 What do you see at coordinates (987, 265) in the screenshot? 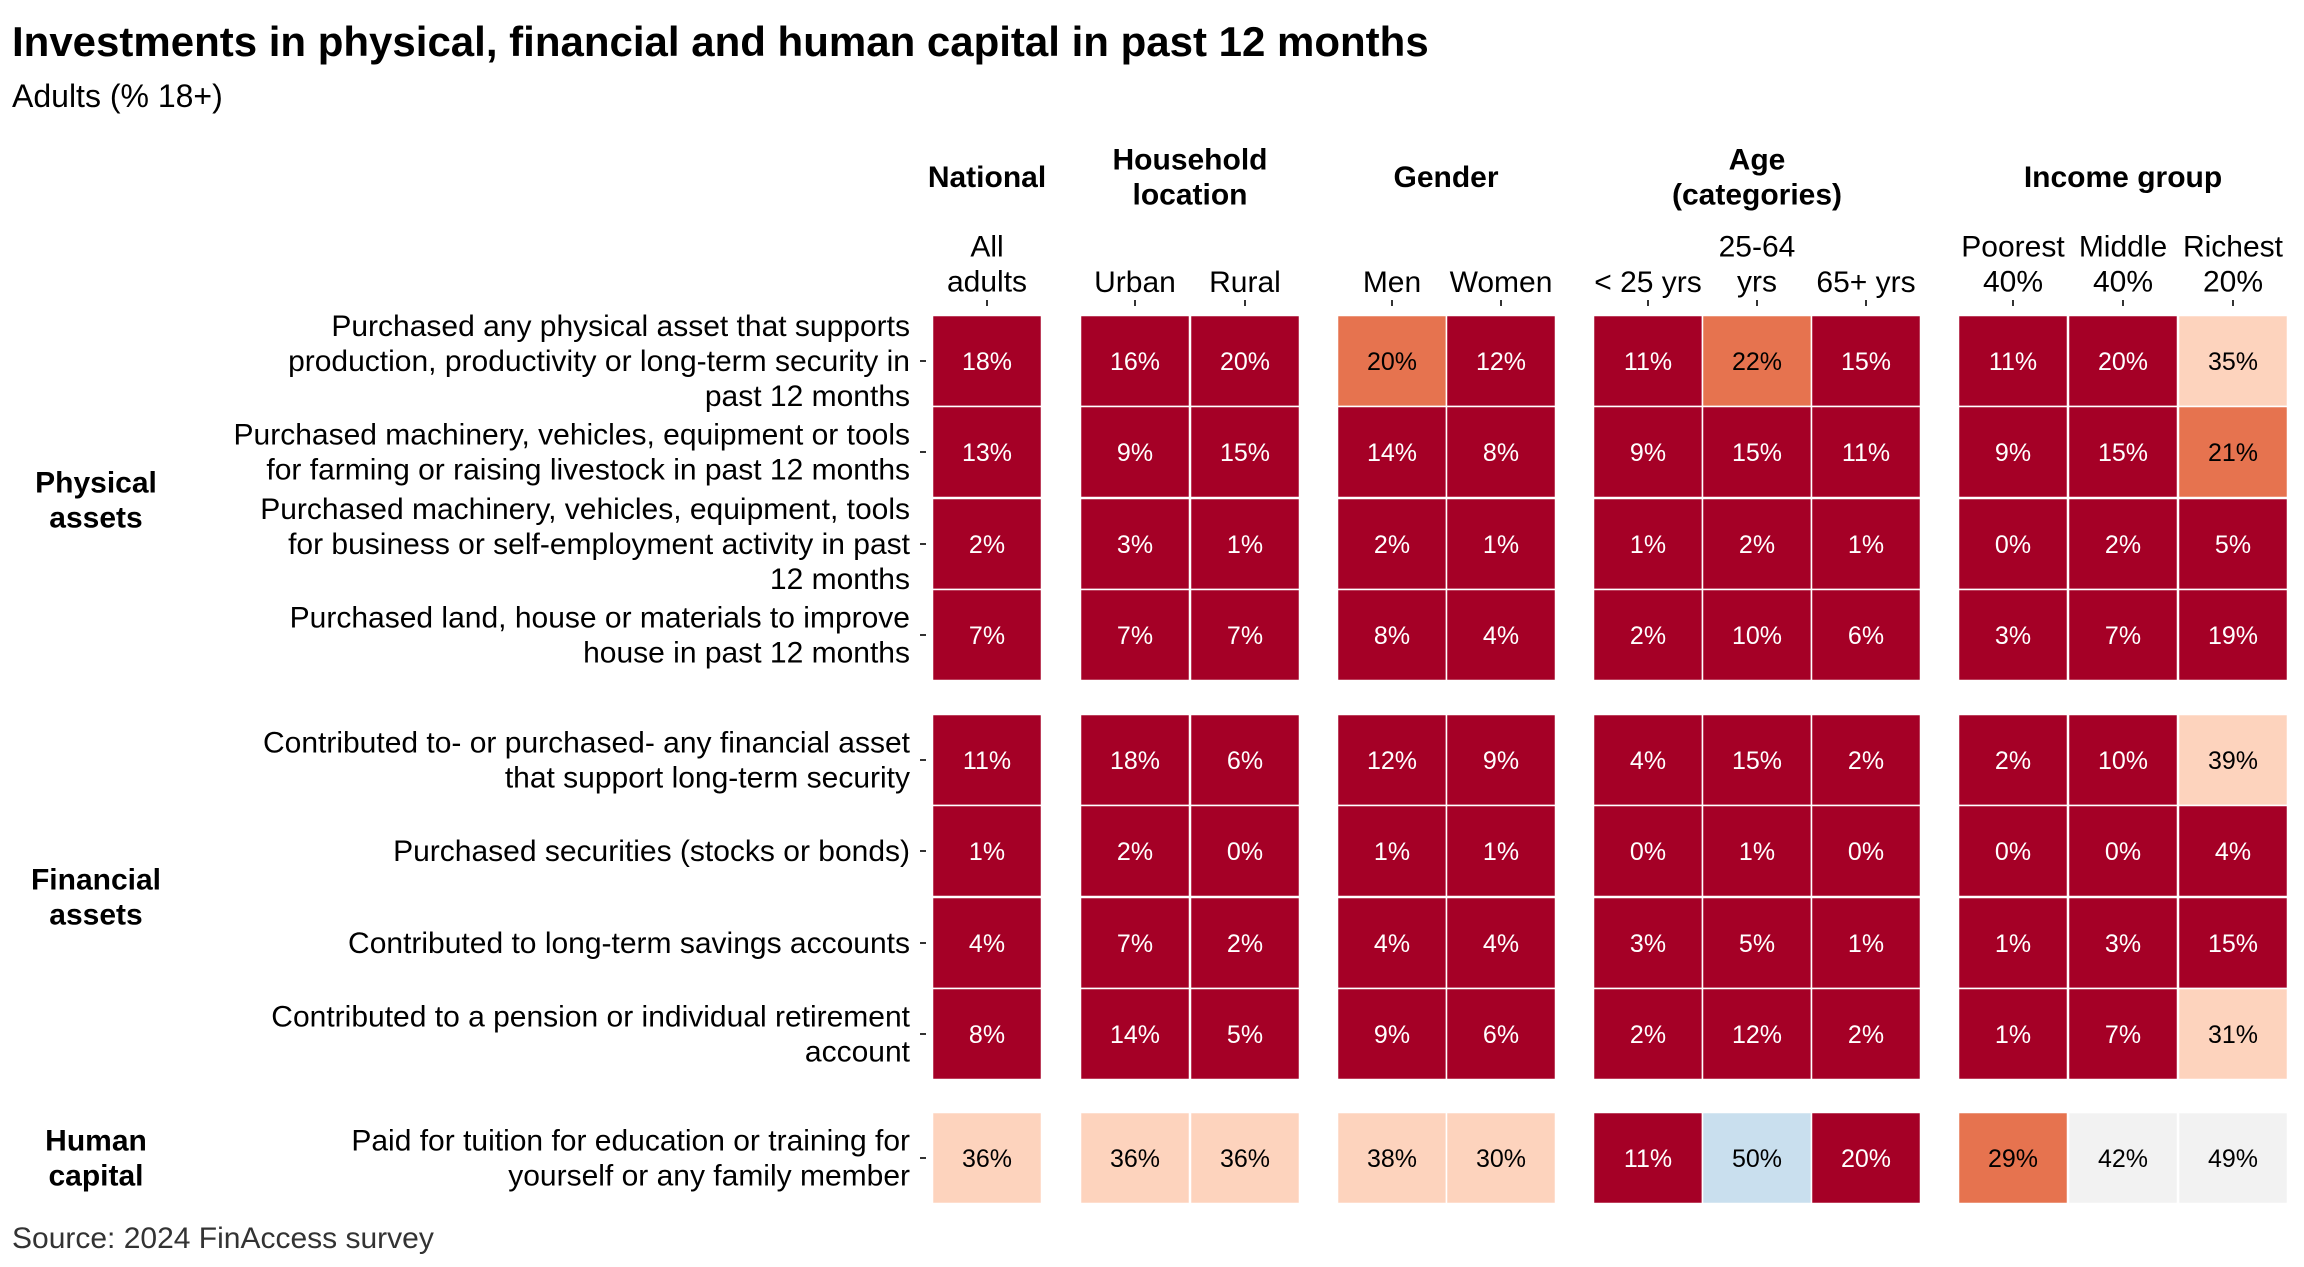
I see `column-header: All adults` at bounding box center [987, 265].